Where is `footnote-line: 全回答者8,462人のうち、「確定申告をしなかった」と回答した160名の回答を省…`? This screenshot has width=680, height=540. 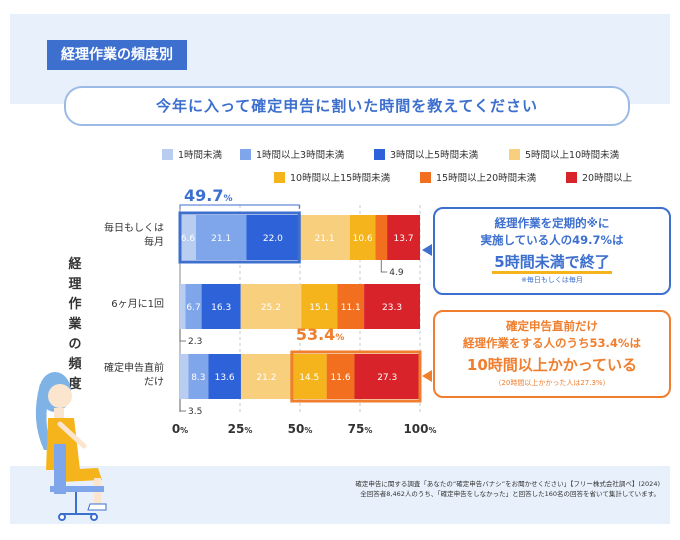 footnote-line: 全回答者8,462人のうち、「確定申告をしなかった」と回答した160名の回答を省… is located at coordinates (510, 494).